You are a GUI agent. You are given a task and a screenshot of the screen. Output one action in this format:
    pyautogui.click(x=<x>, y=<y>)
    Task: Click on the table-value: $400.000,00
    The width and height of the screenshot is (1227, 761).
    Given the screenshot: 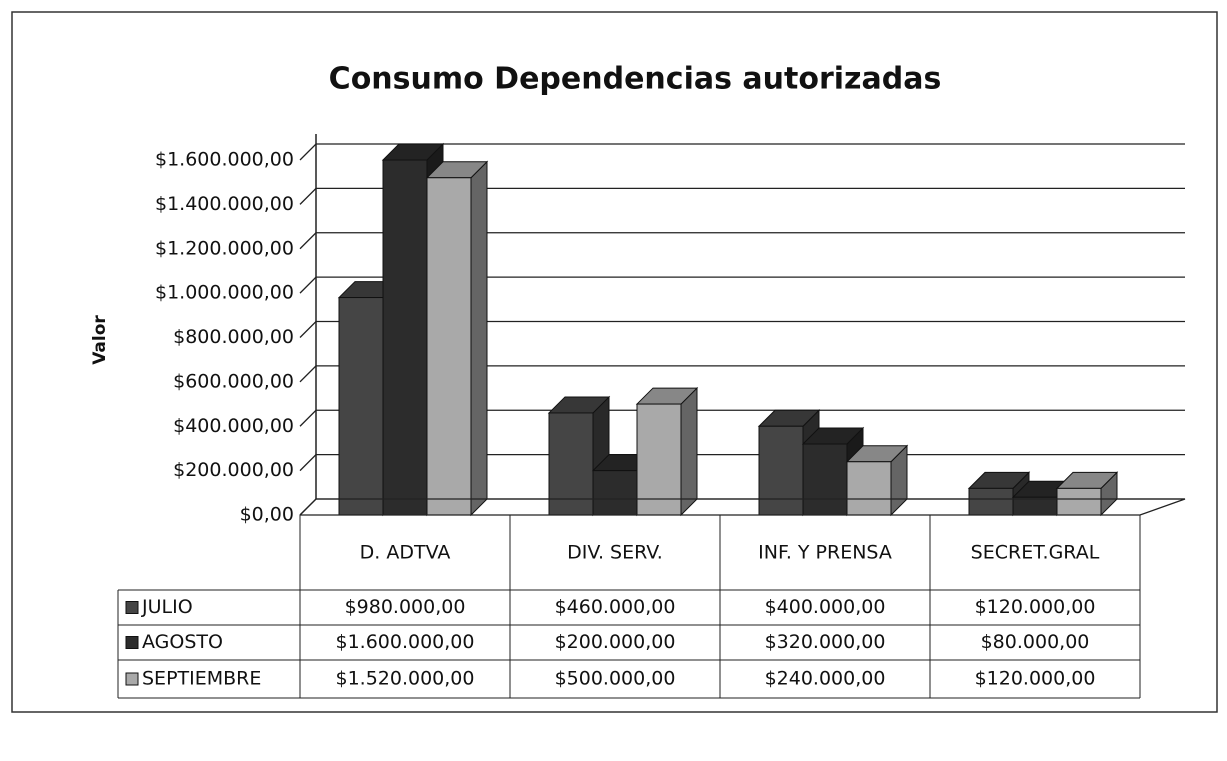 What is the action you would take?
    pyautogui.click(x=825, y=607)
    